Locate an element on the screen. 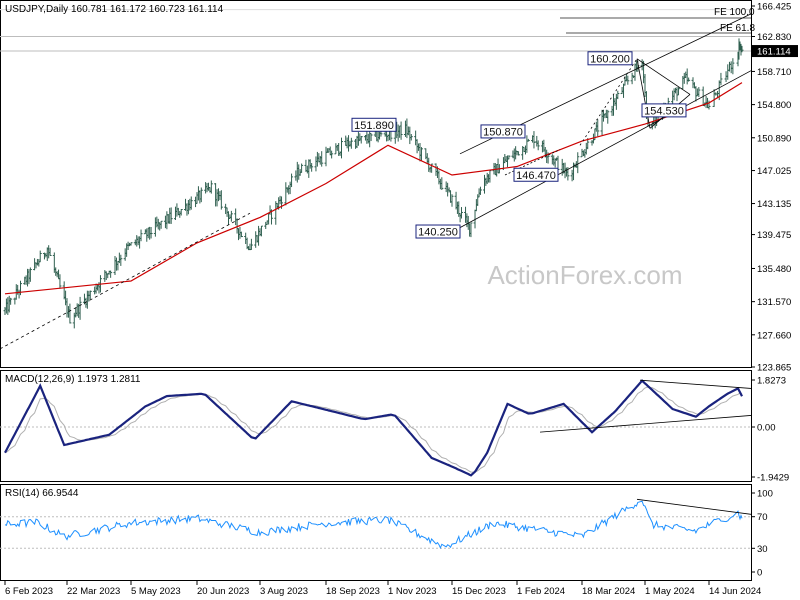  macd-resistance-line is located at coordinates (695, 384).